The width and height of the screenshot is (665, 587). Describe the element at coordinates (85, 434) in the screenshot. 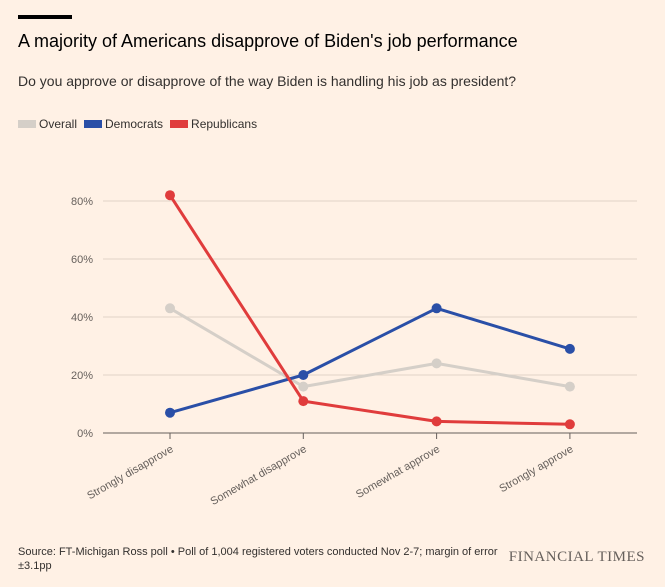

I see `y-tick-label: 0%` at that location.